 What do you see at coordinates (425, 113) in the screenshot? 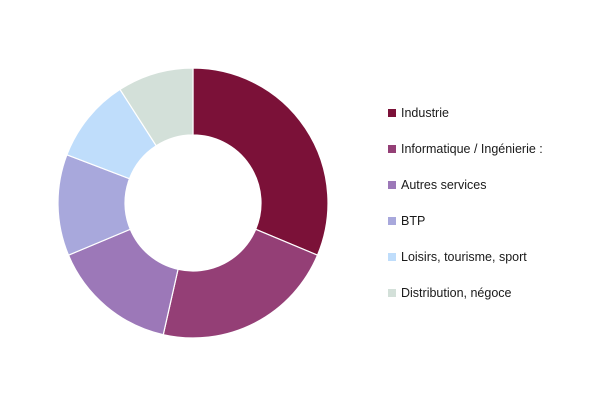
I see `legend-label: Industrie` at bounding box center [425, 113].